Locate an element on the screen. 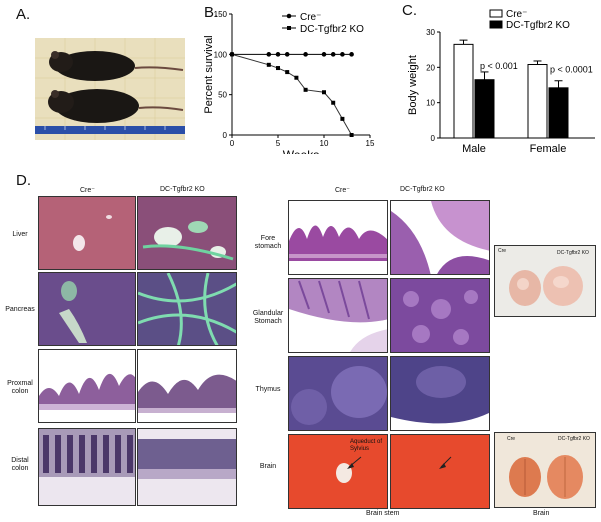  panel-label-b: B. is located at coordinates (211, 12).